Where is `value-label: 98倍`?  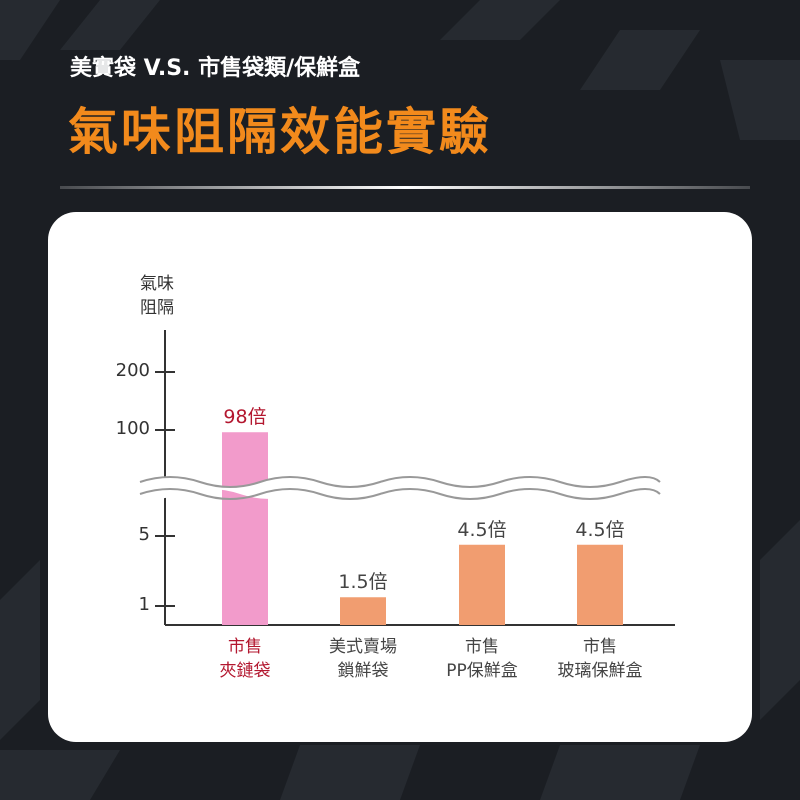 value-label: 98倍 is located at coordinates (245, 417).